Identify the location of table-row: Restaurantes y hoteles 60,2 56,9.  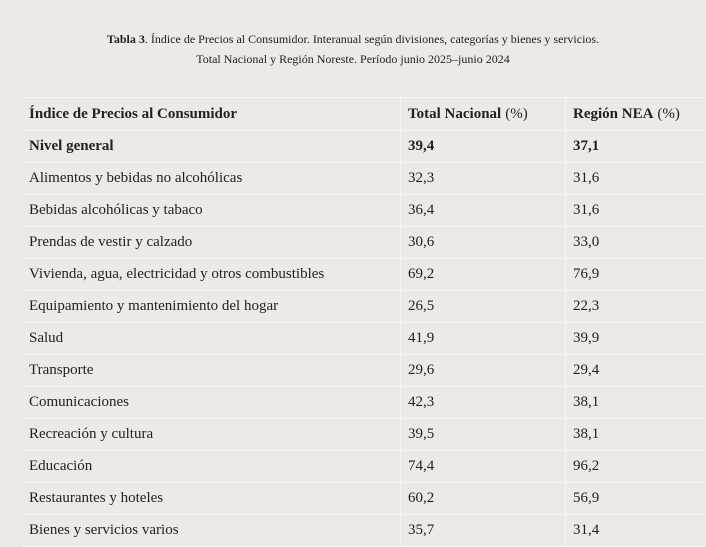
(363, 498).